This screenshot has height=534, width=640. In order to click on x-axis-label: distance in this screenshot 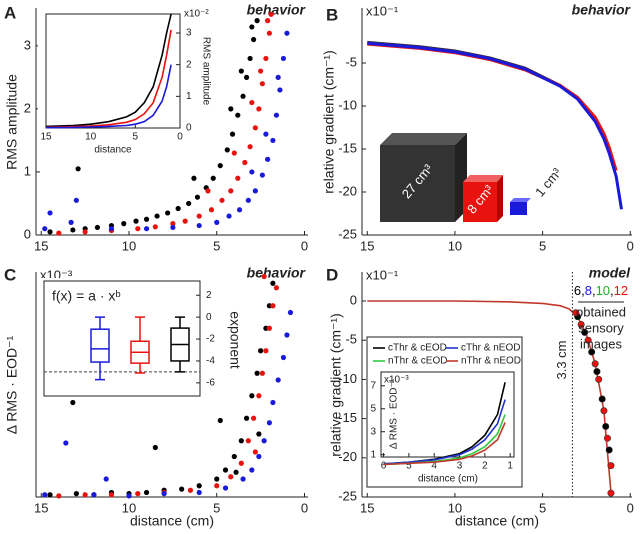, I will do `click(113, 150)`.